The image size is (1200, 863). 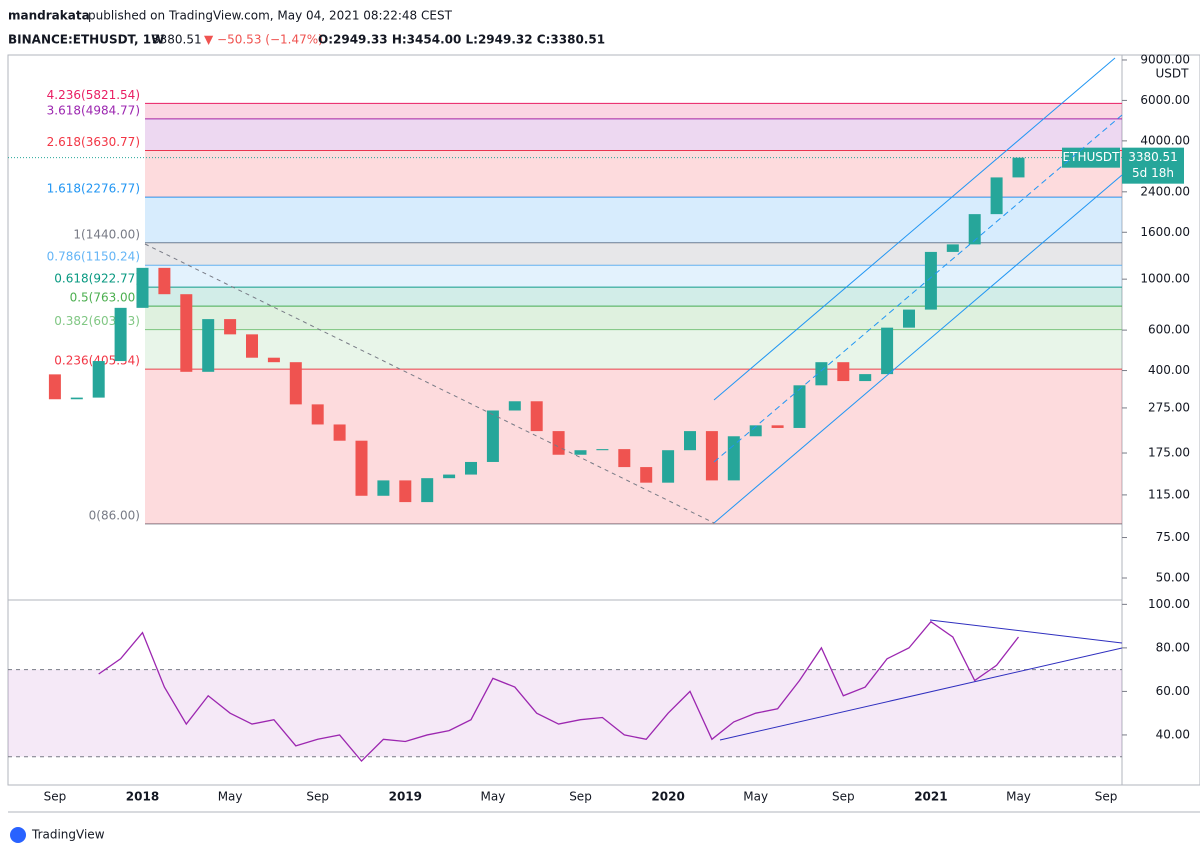 I want to click on logo: TradingView, so click(x=57, y=835).